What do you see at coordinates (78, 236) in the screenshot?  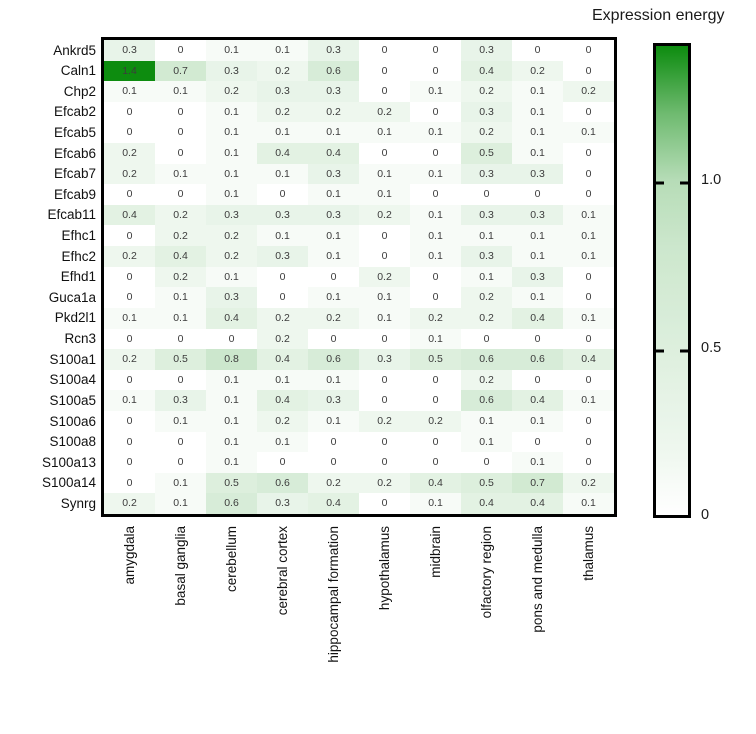 I see `row-label: Efhc1` at bounding box center [78, 236].